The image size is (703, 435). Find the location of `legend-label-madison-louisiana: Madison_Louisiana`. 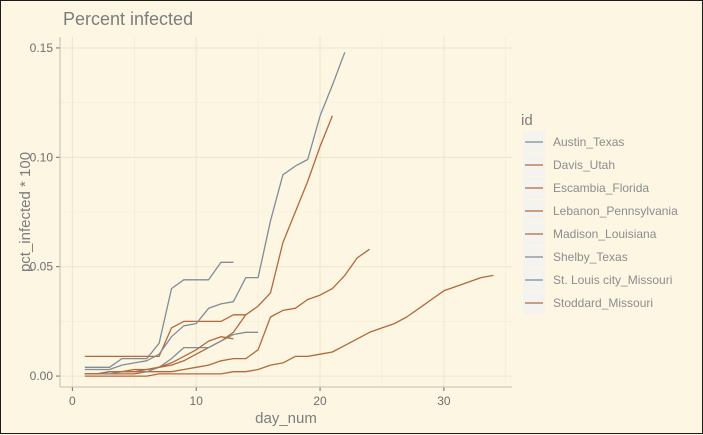

legend-label-madison-louisiana: Madison_Louisiana is located at coordinates (605, 234).